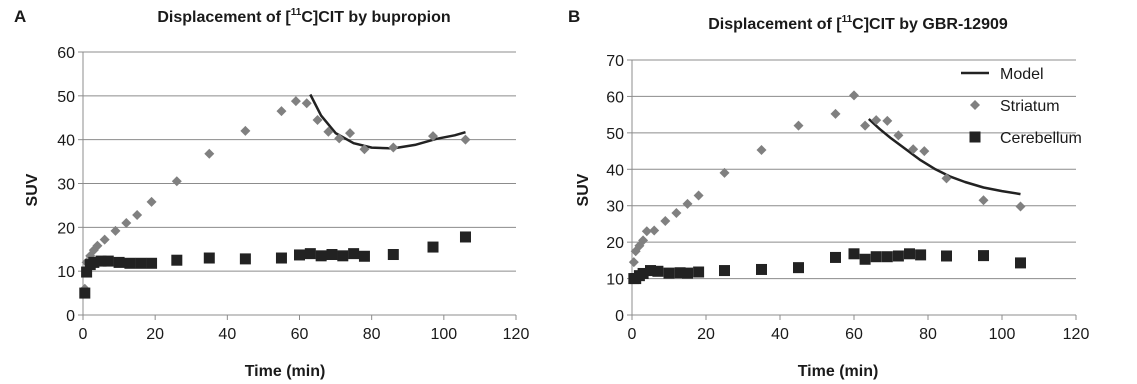 The height and width of the screenshot is (384, 1137). I want to click on model-model-curve, so click(387, 121).